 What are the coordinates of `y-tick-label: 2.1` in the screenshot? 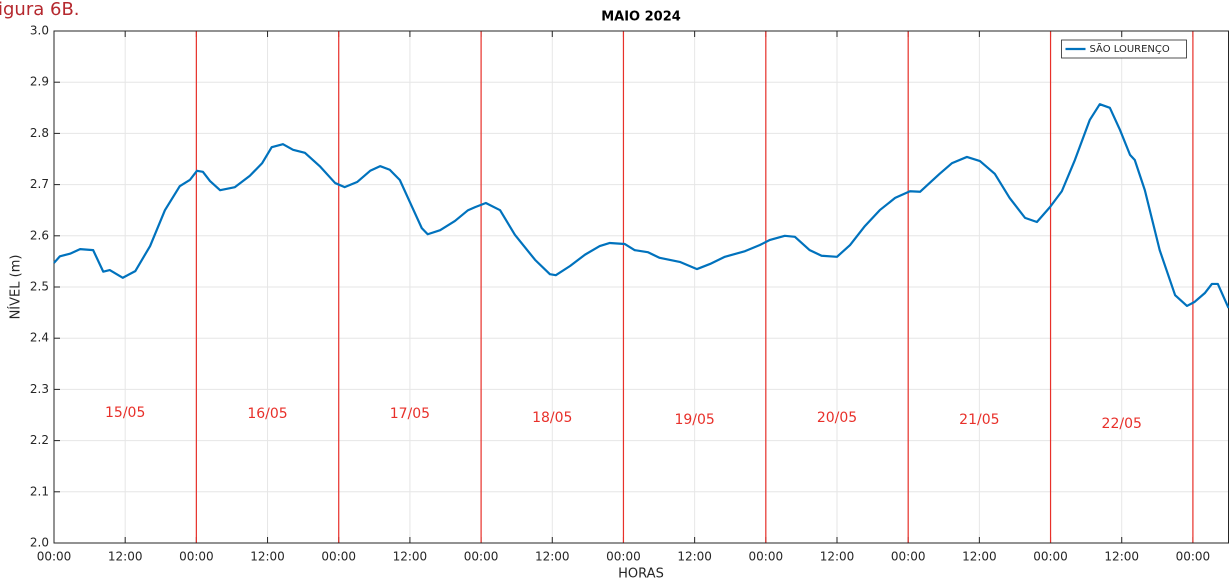 It's located at (39, 491).